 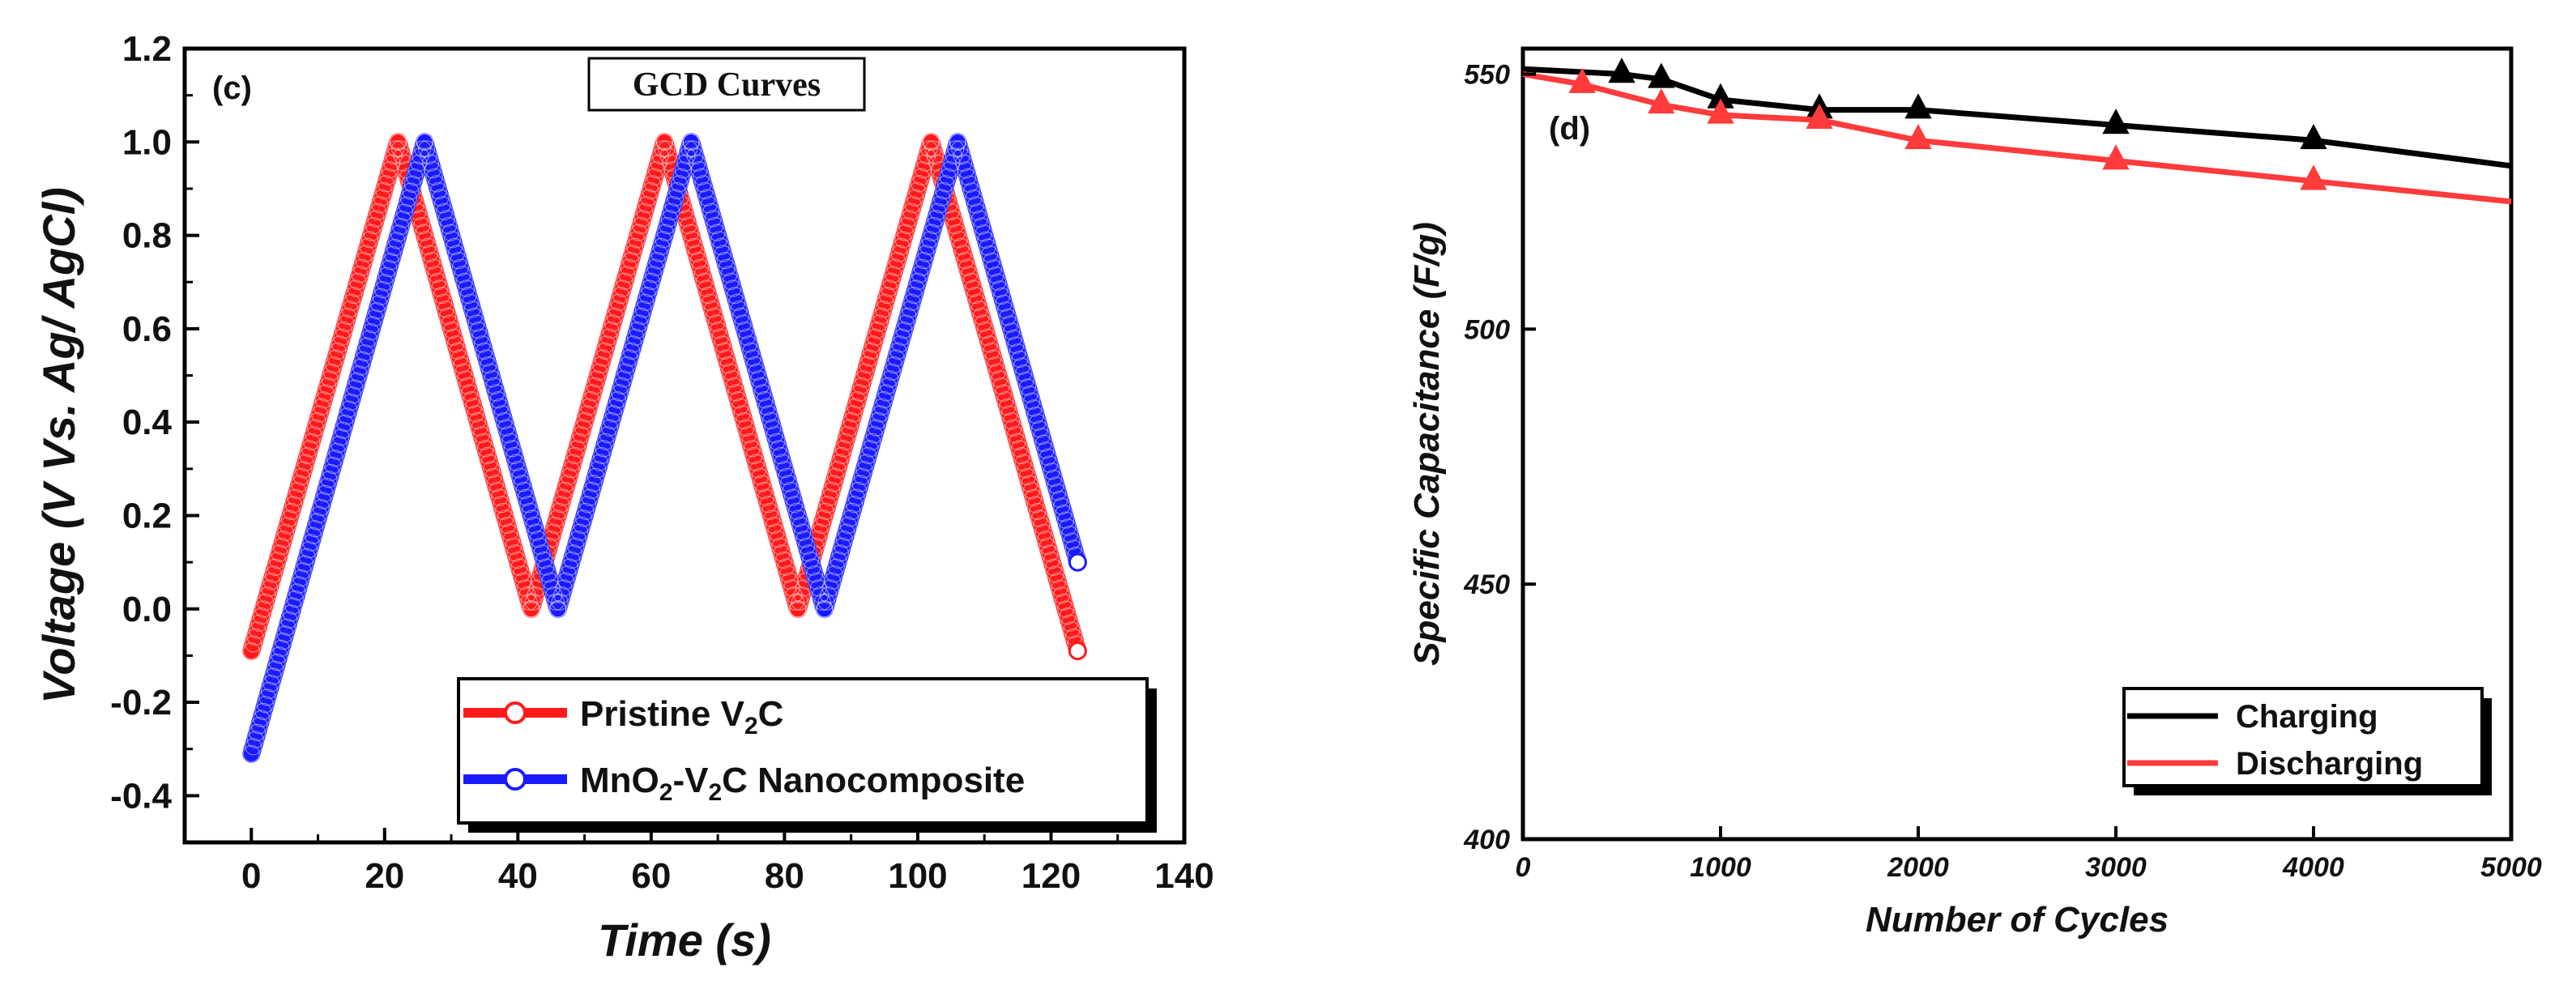 What do you see at coordinates (1569, 129) in the screenshot?
I see `cycling-panel-label: (d)` at bounding box center [1569, 129].